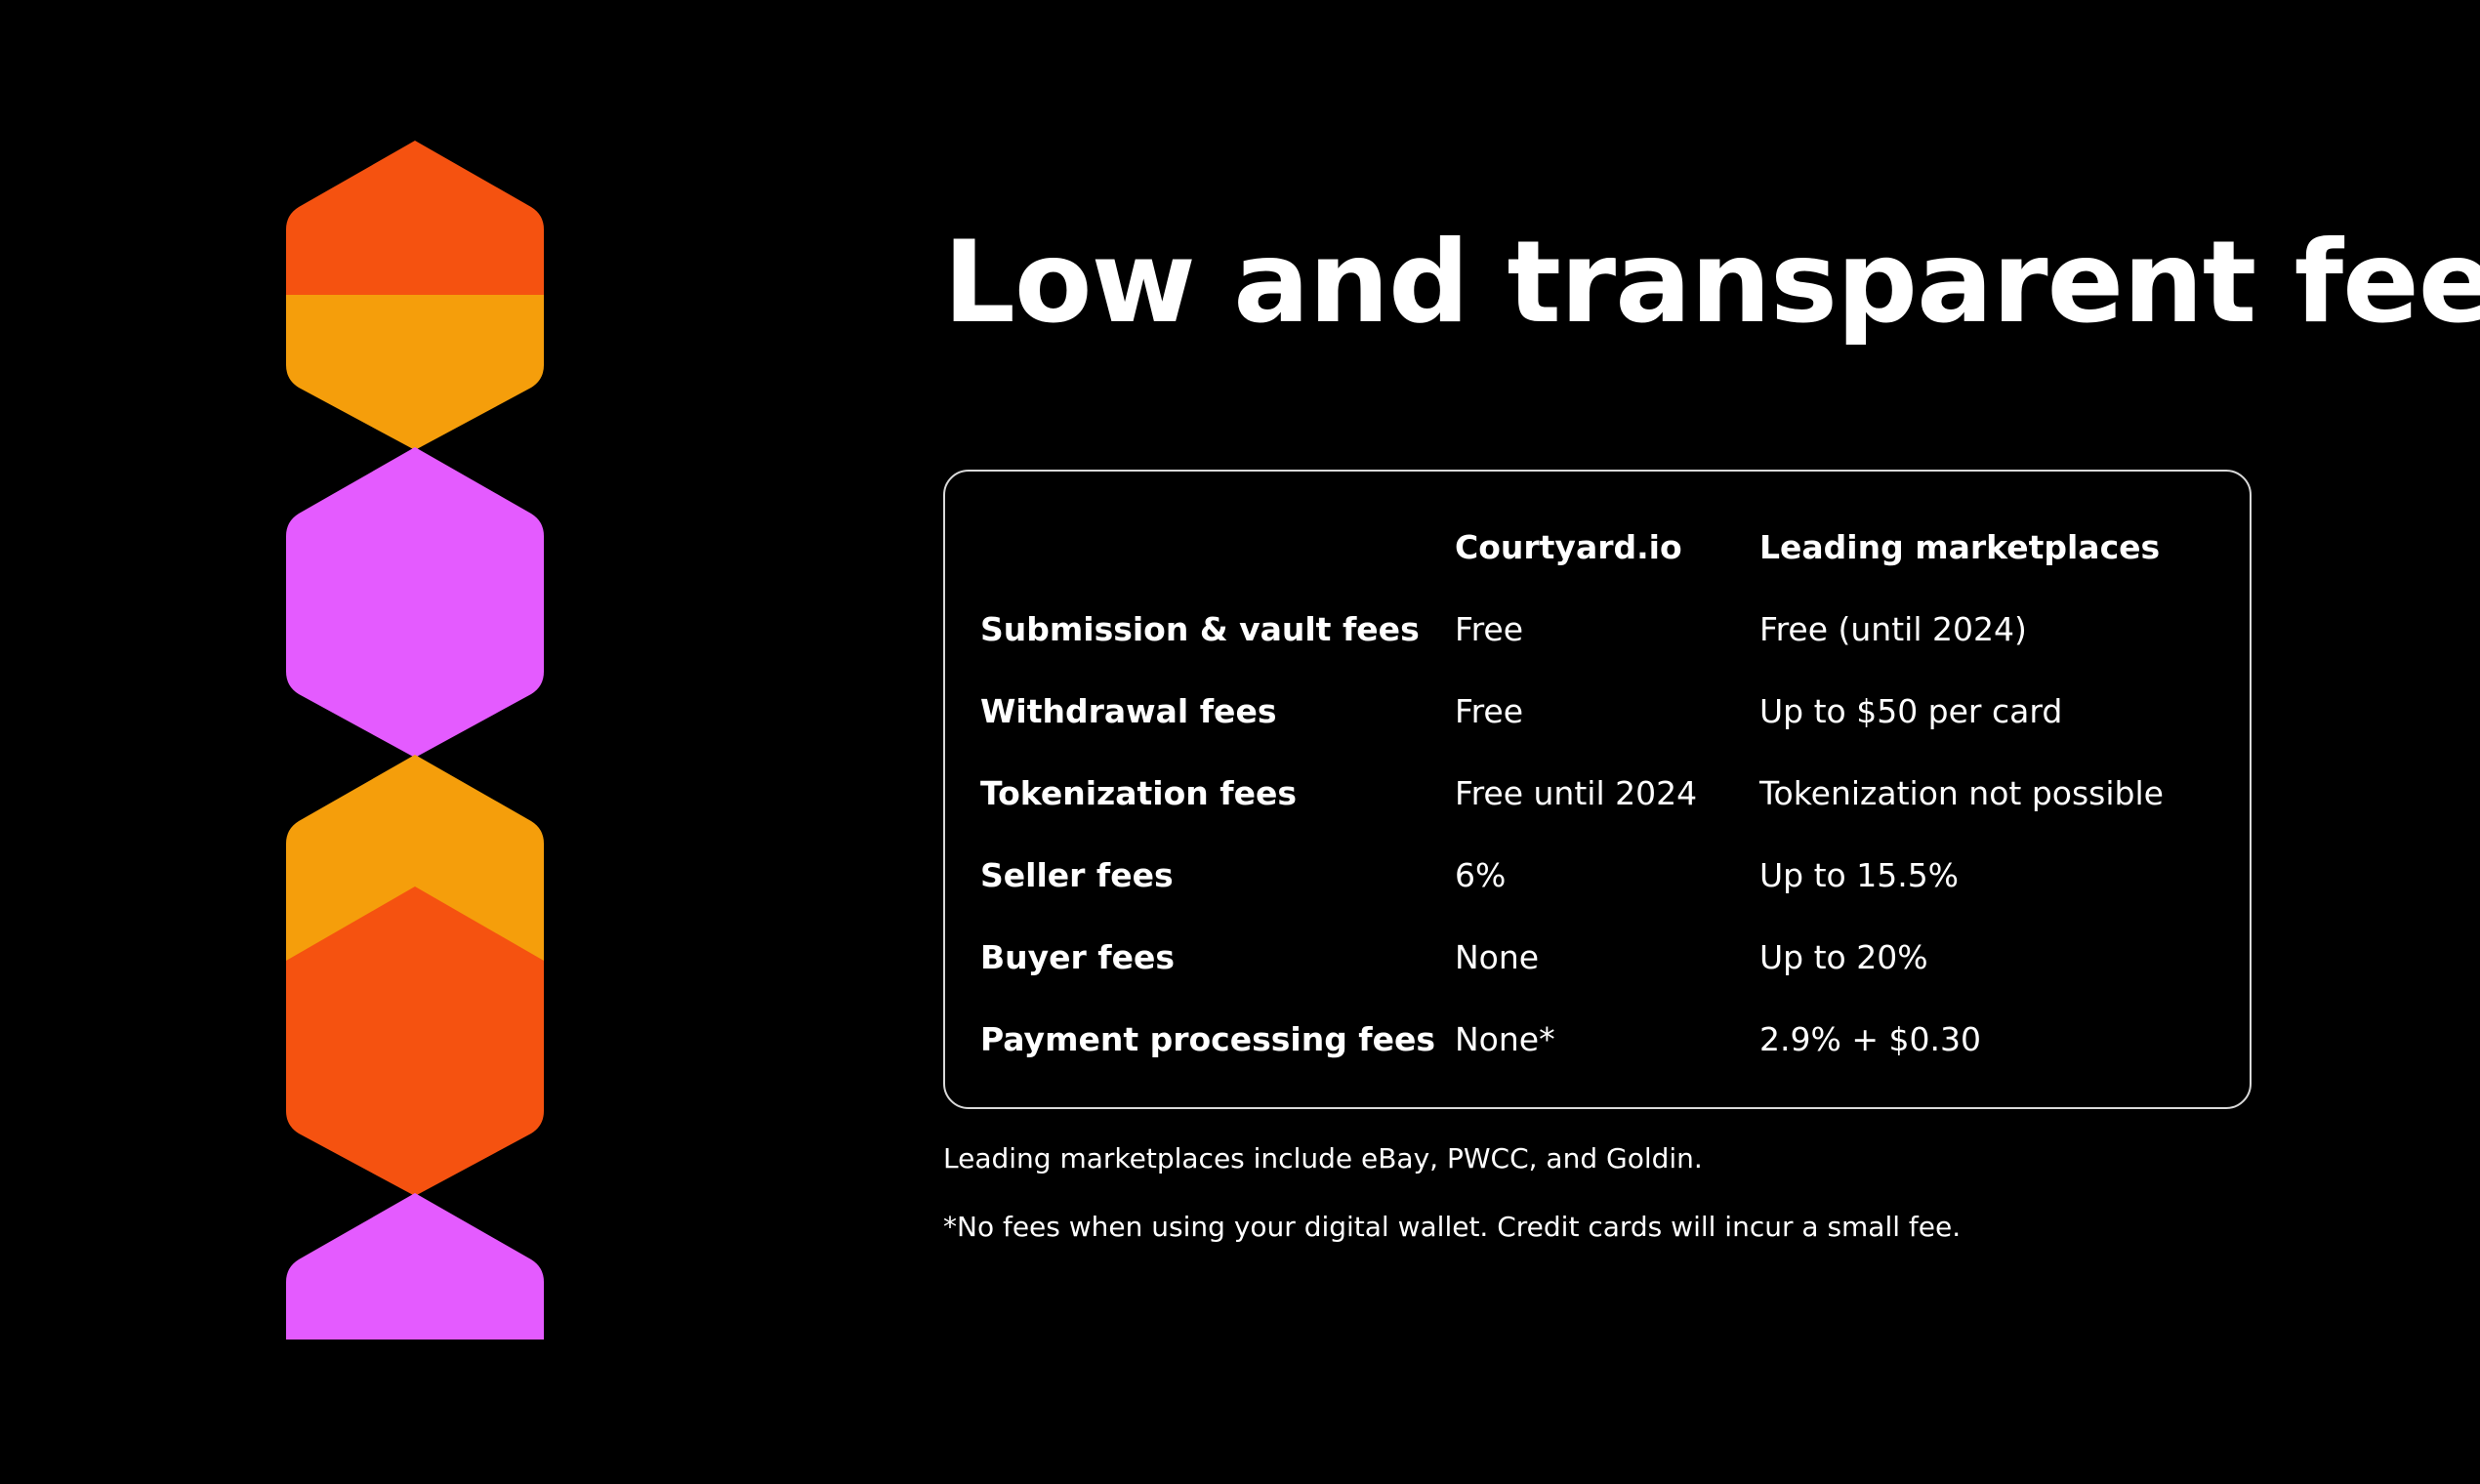 The width and height of the screenshot is (2480, 1484). What do you see at coordinates (1576, 793) in the screenshot?
I see `courtyard-value: Free until 2024` at bounding box center [1576, 793].